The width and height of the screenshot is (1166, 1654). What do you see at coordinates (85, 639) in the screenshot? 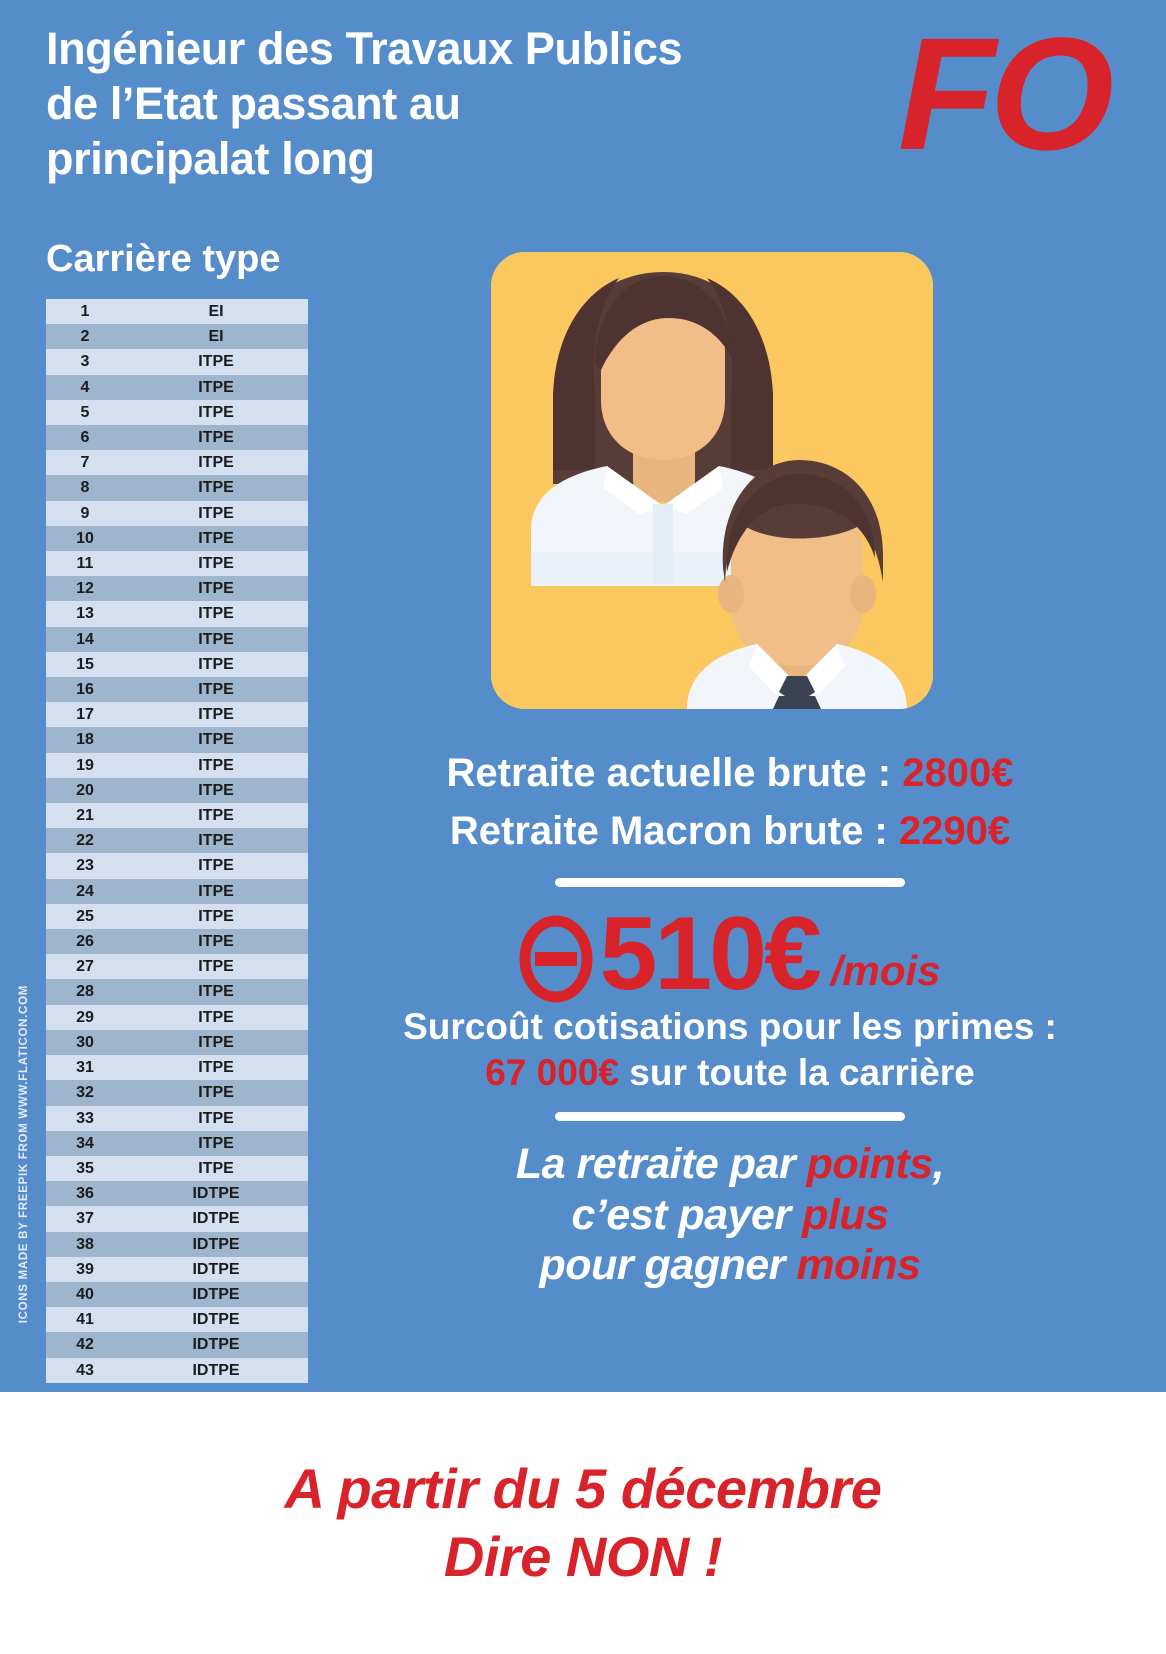
I see `career-year-cell: 14` at bounding box center [85, 639].